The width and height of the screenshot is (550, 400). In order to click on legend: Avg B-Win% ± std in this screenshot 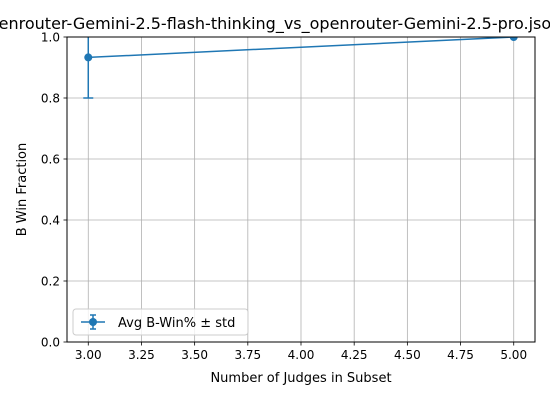, I will do `click(160, 322)`.